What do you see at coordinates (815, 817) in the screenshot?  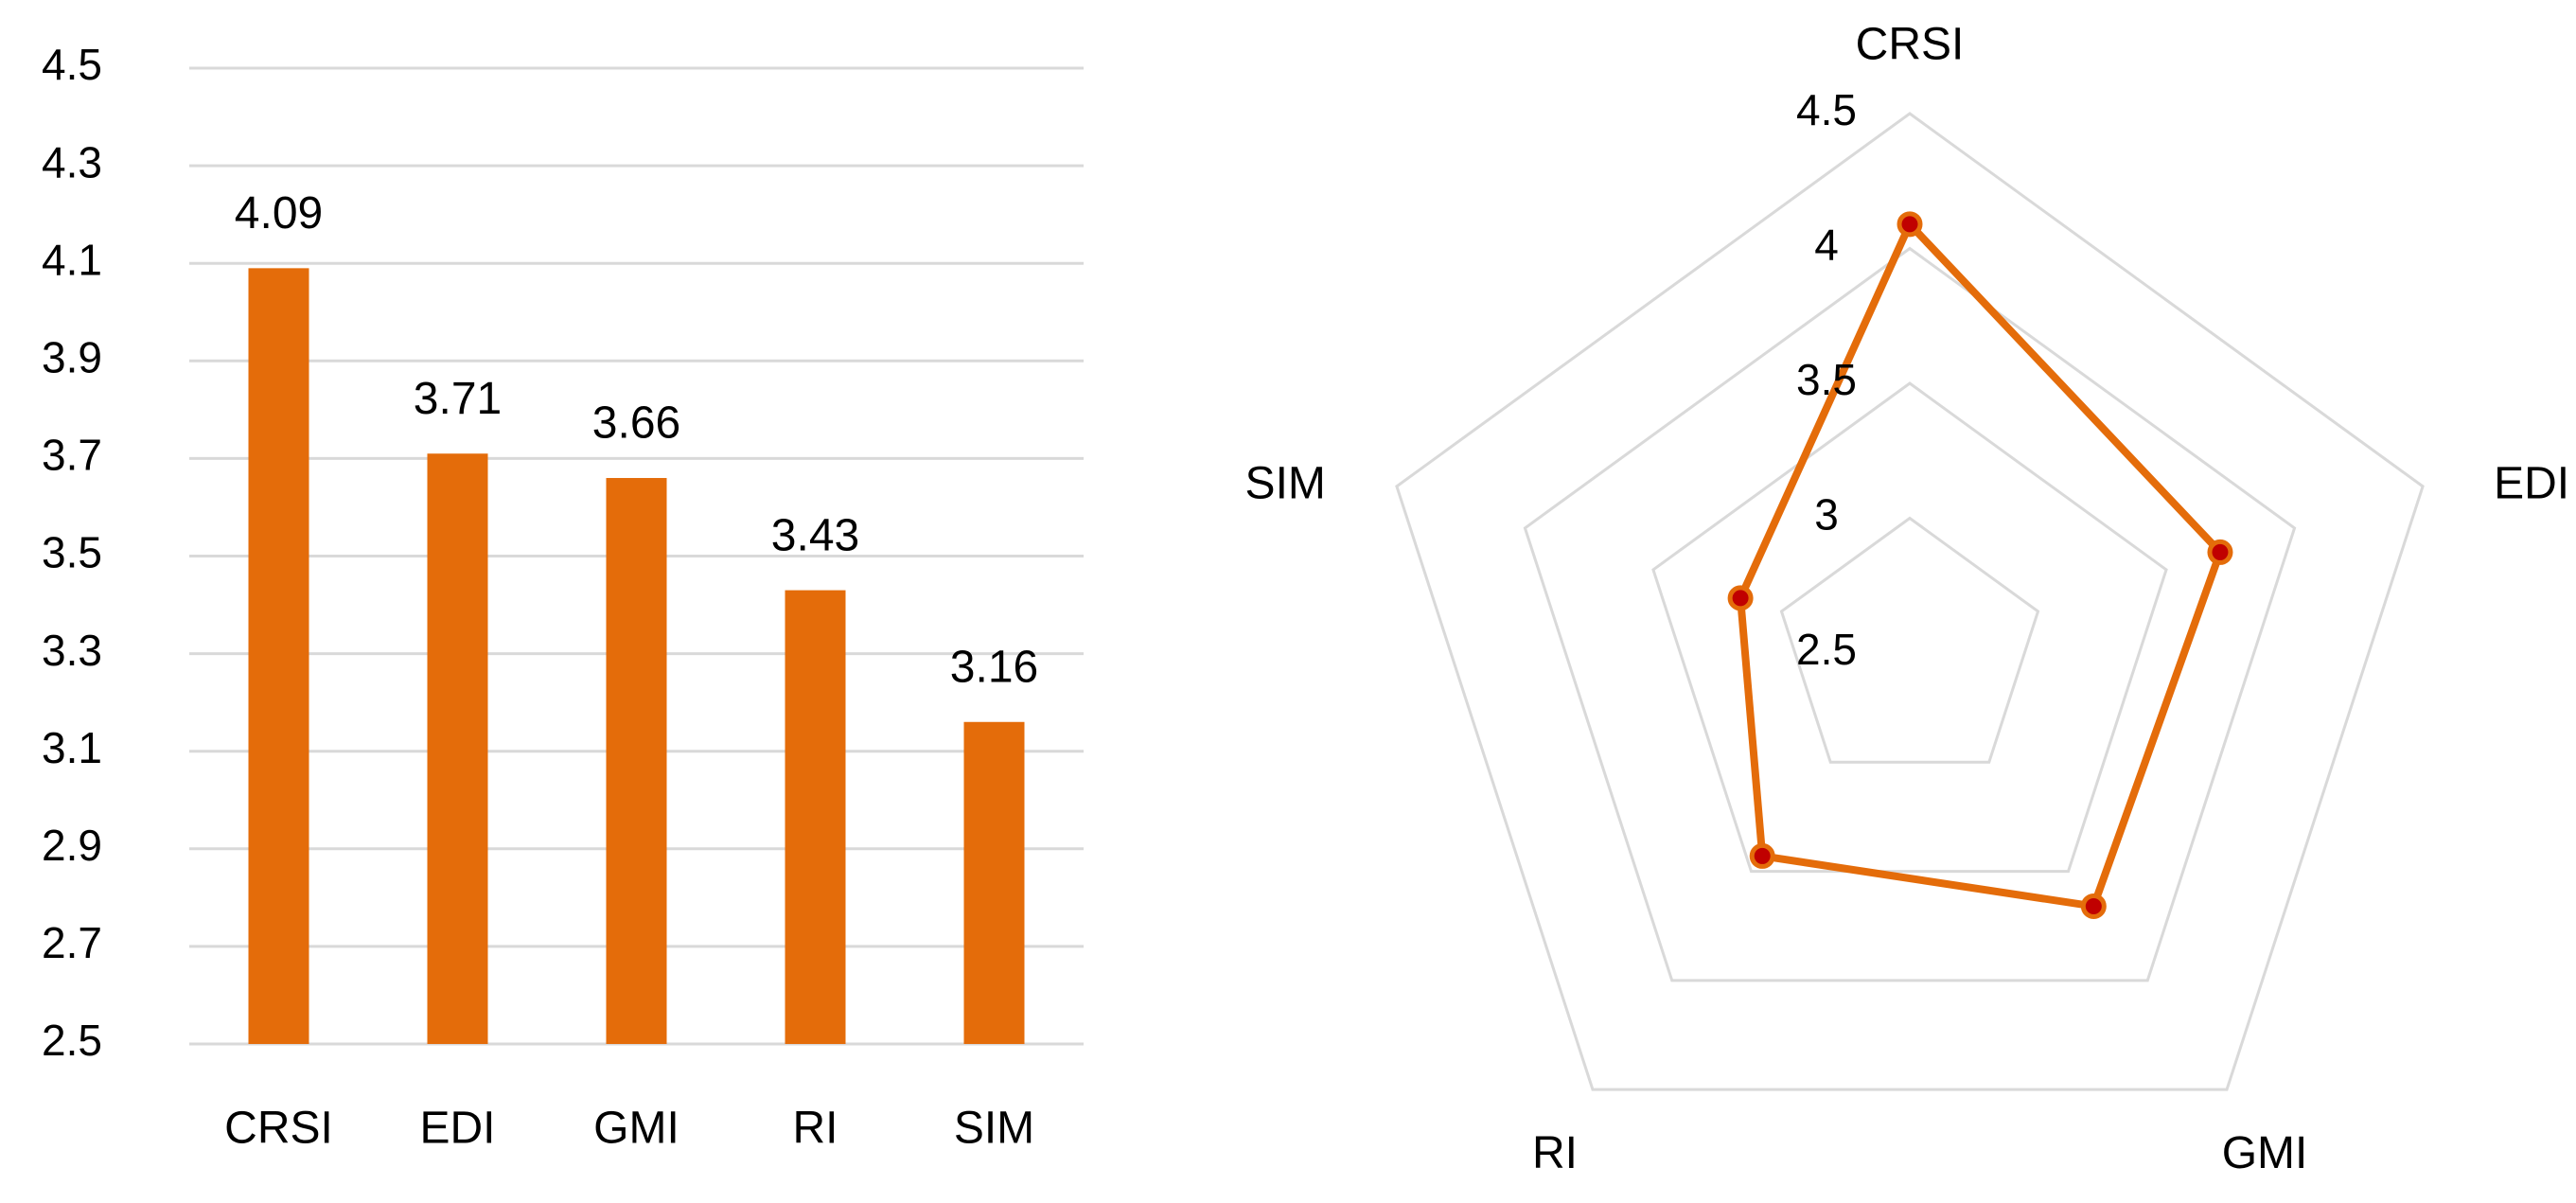 I see `bar-ri` at bounding box center [815, 817].